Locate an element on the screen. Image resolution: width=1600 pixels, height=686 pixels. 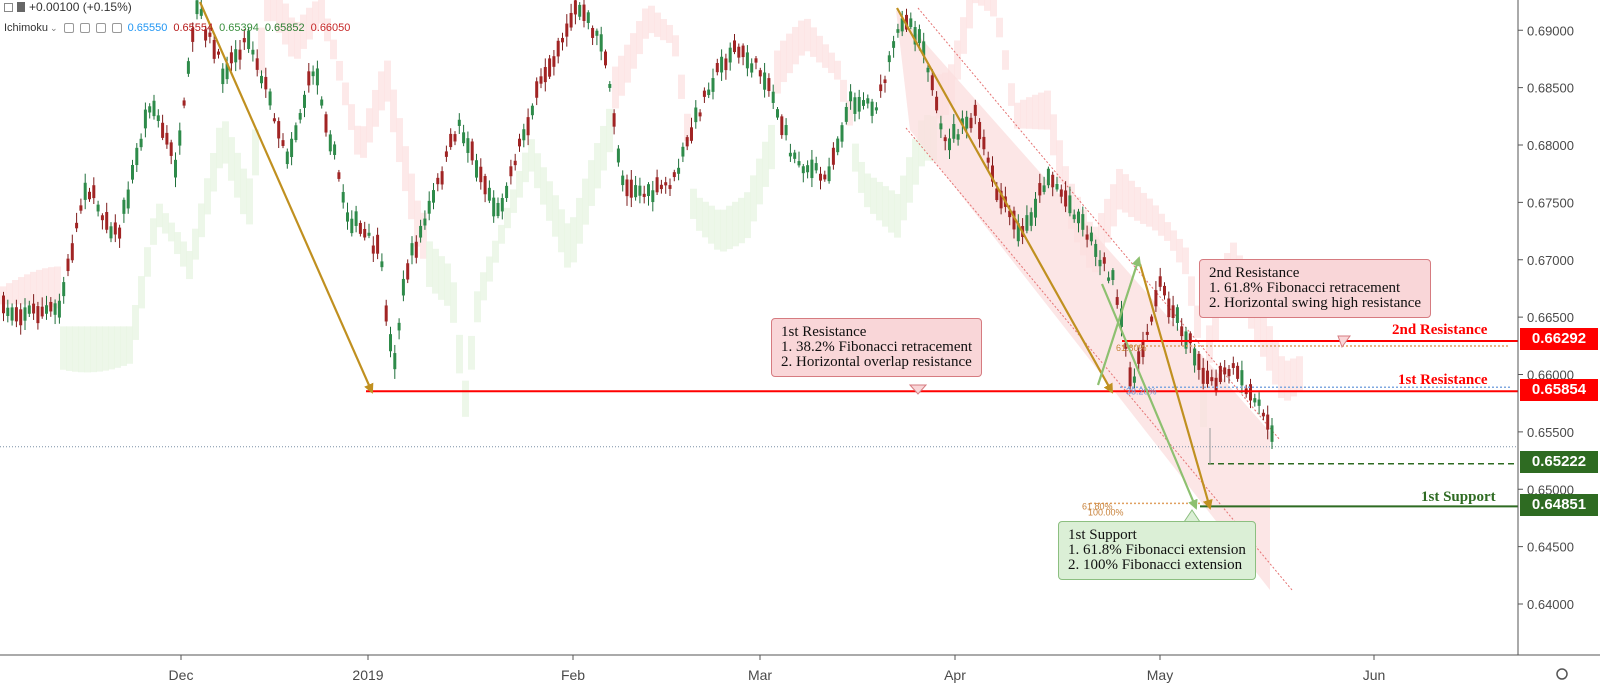
chart-legend: +0.00100 (+0.15%) is located at coordinates (68, 7).